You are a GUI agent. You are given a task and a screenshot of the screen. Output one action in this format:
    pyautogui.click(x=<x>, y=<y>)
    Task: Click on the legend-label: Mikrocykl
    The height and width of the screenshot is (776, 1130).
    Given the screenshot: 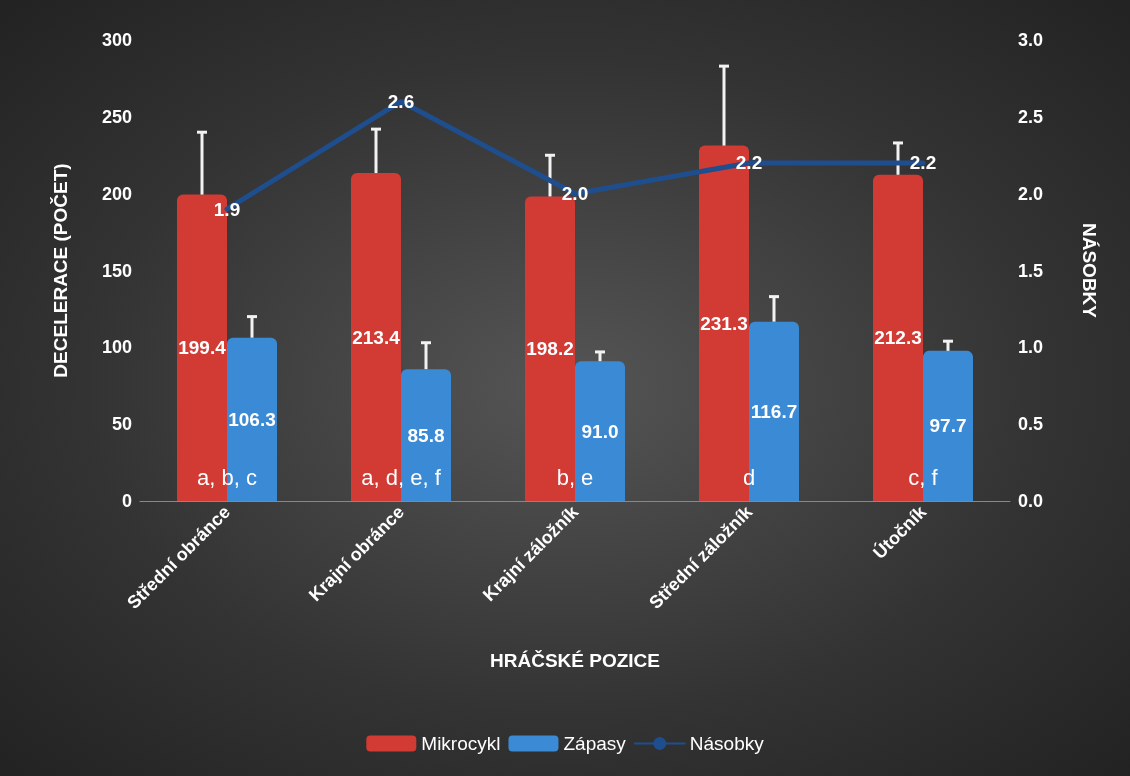 What is the action you would take?
    pyautogui.click(x=461, y=743)
    